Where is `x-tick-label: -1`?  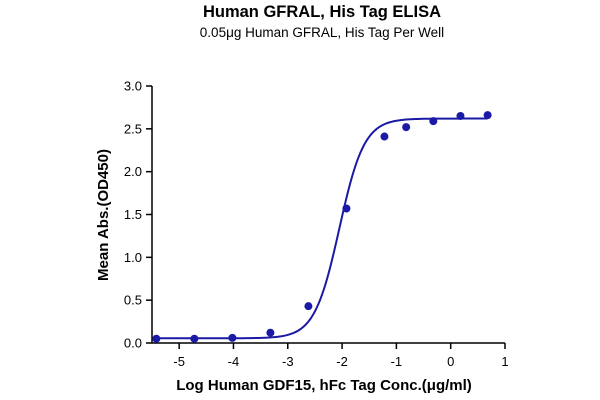
x-tick-label: -1 is located at coordinates (397, 361).